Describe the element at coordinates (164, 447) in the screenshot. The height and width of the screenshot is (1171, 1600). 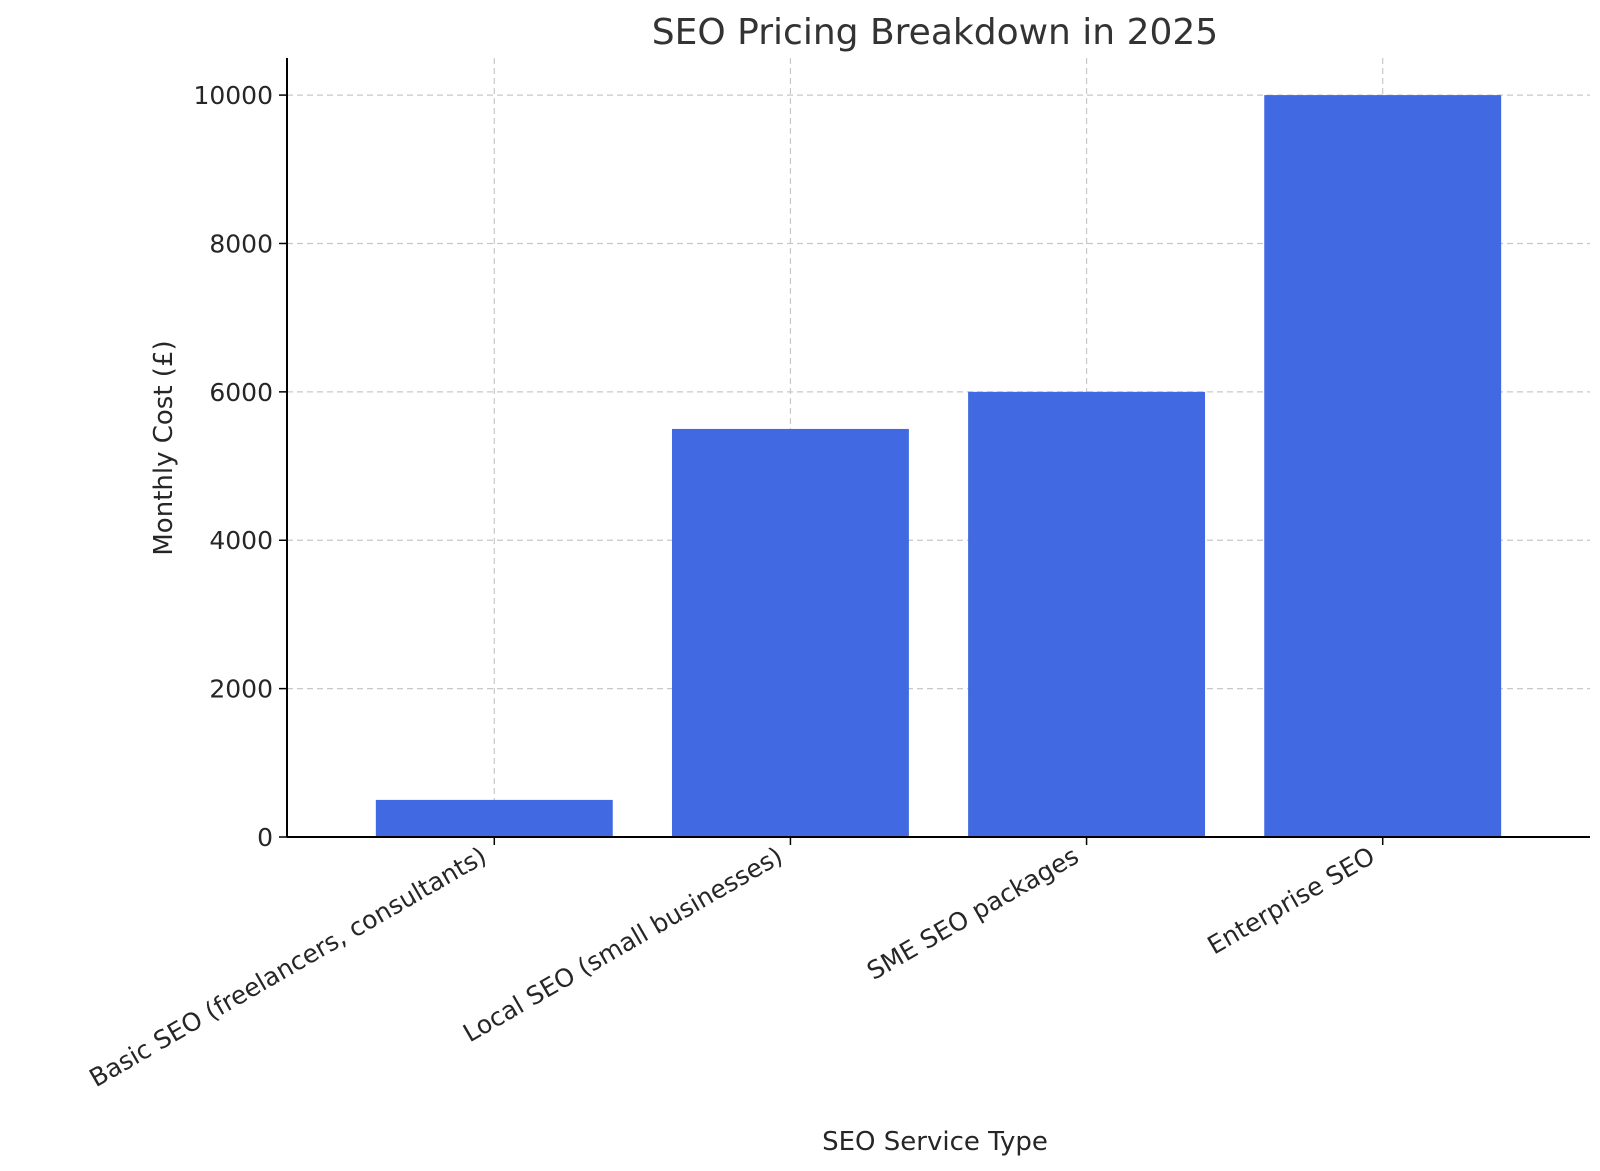
I see `y-axis-label: Monthly Cost (£)` at that location.